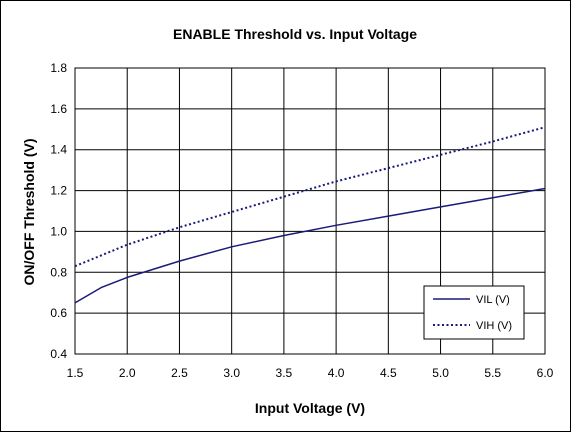 This screenshot has width=571, height=432. Describe the element at coordinates (58, 313) in the screenshot. I see `y-tick-label: 0.6` at that location.